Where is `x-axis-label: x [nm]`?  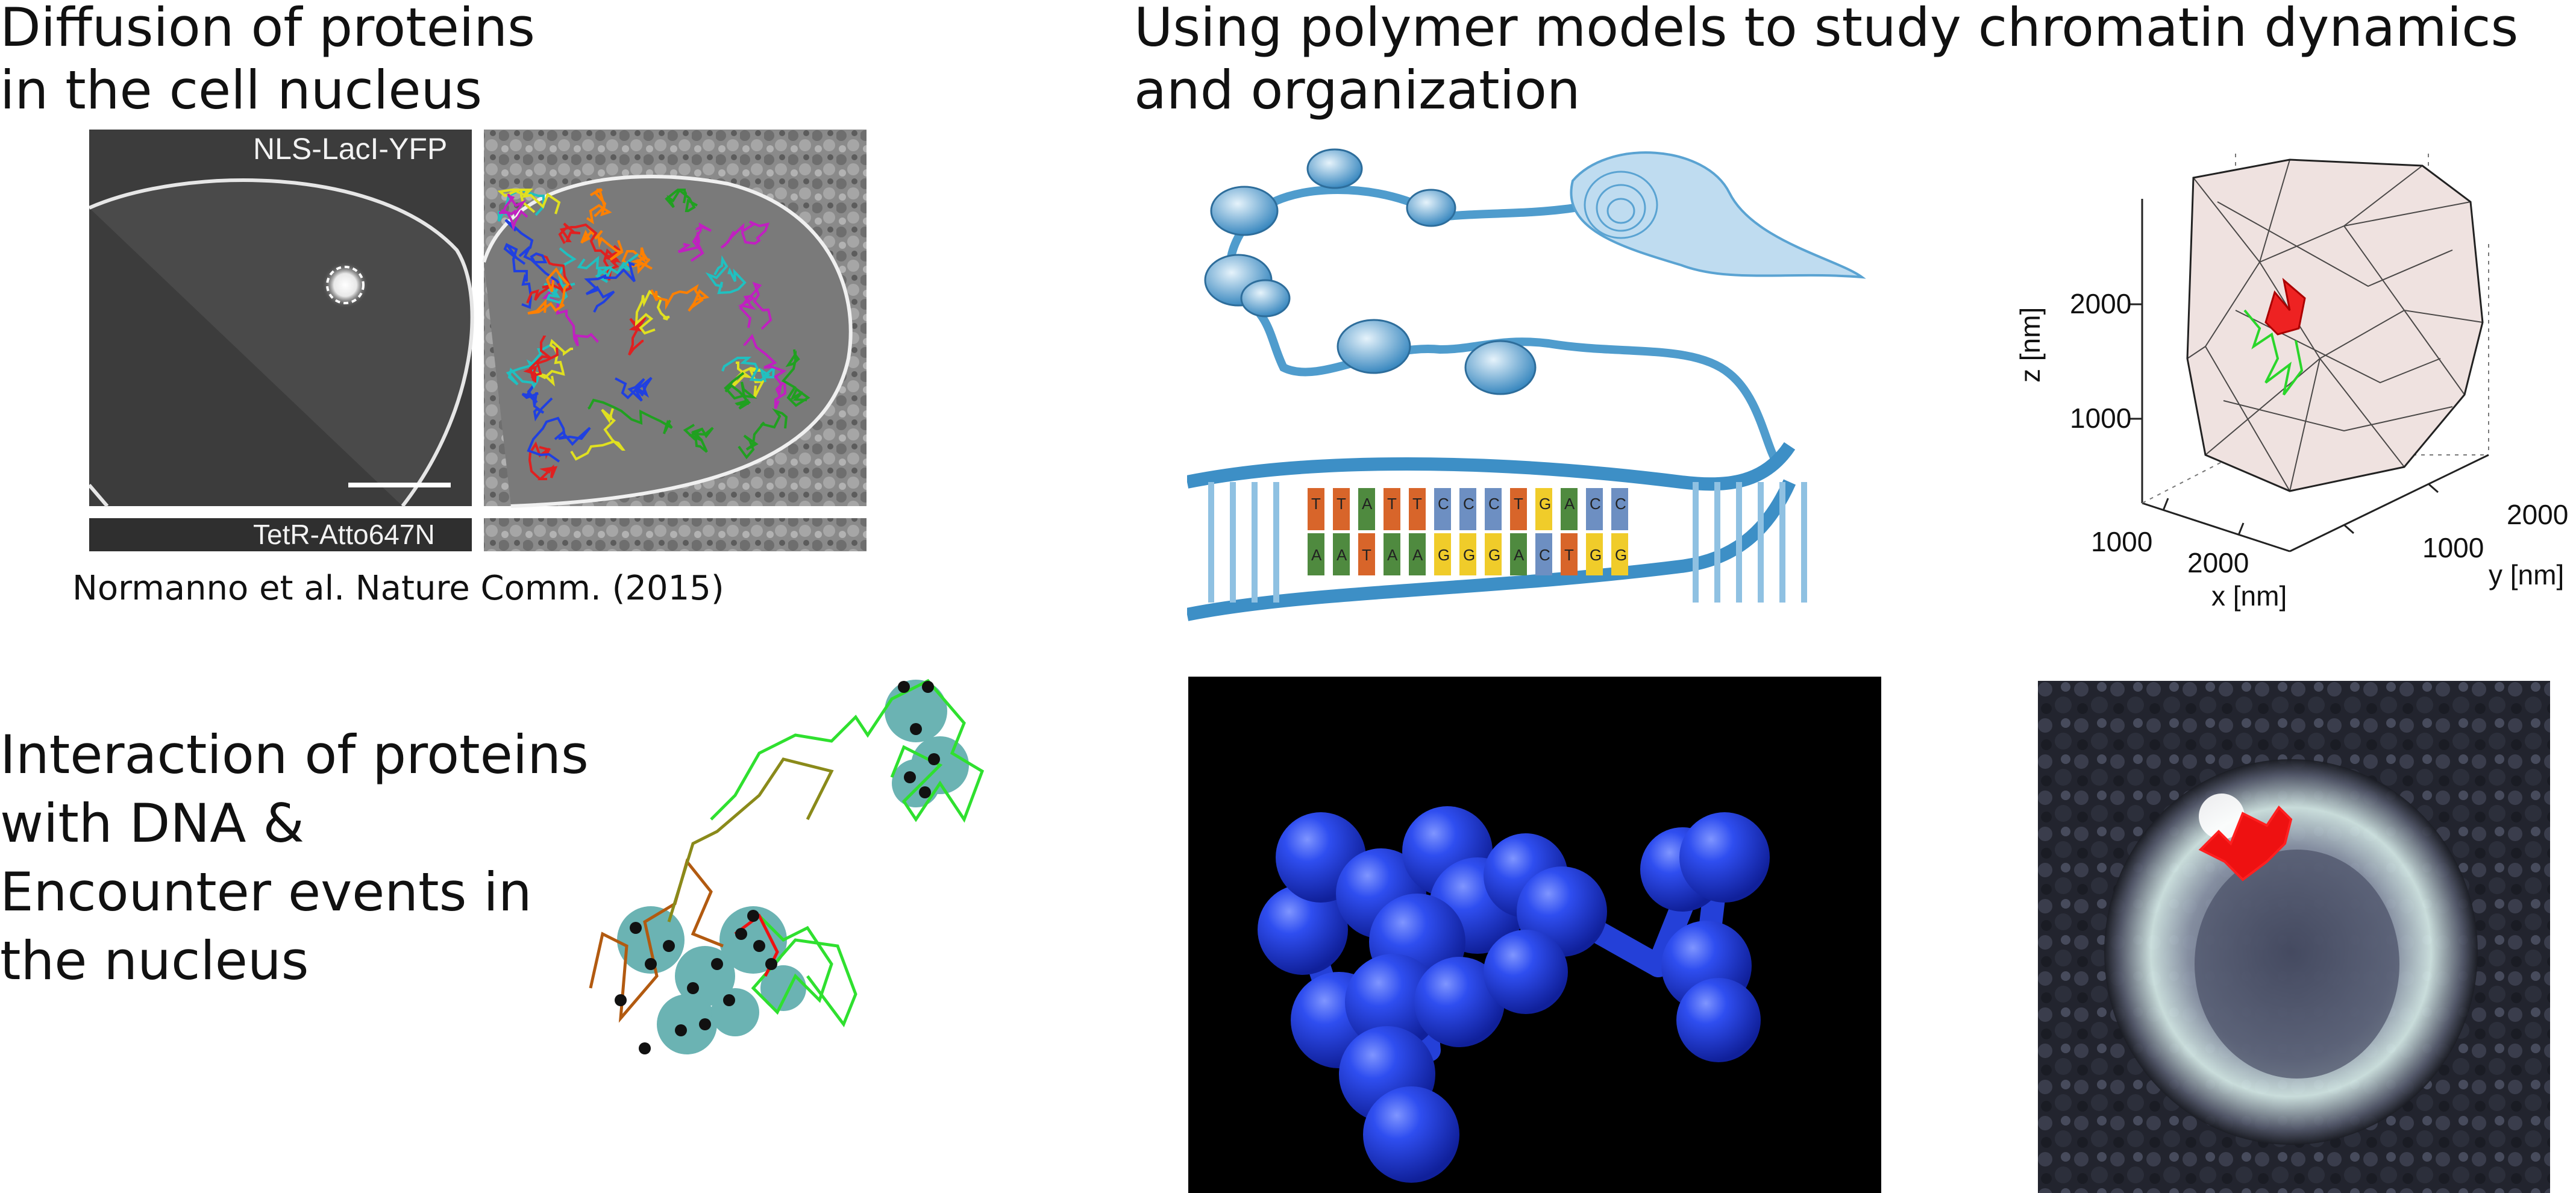
x-axis-label: x [nm] is located at coordinates (2249, 596).